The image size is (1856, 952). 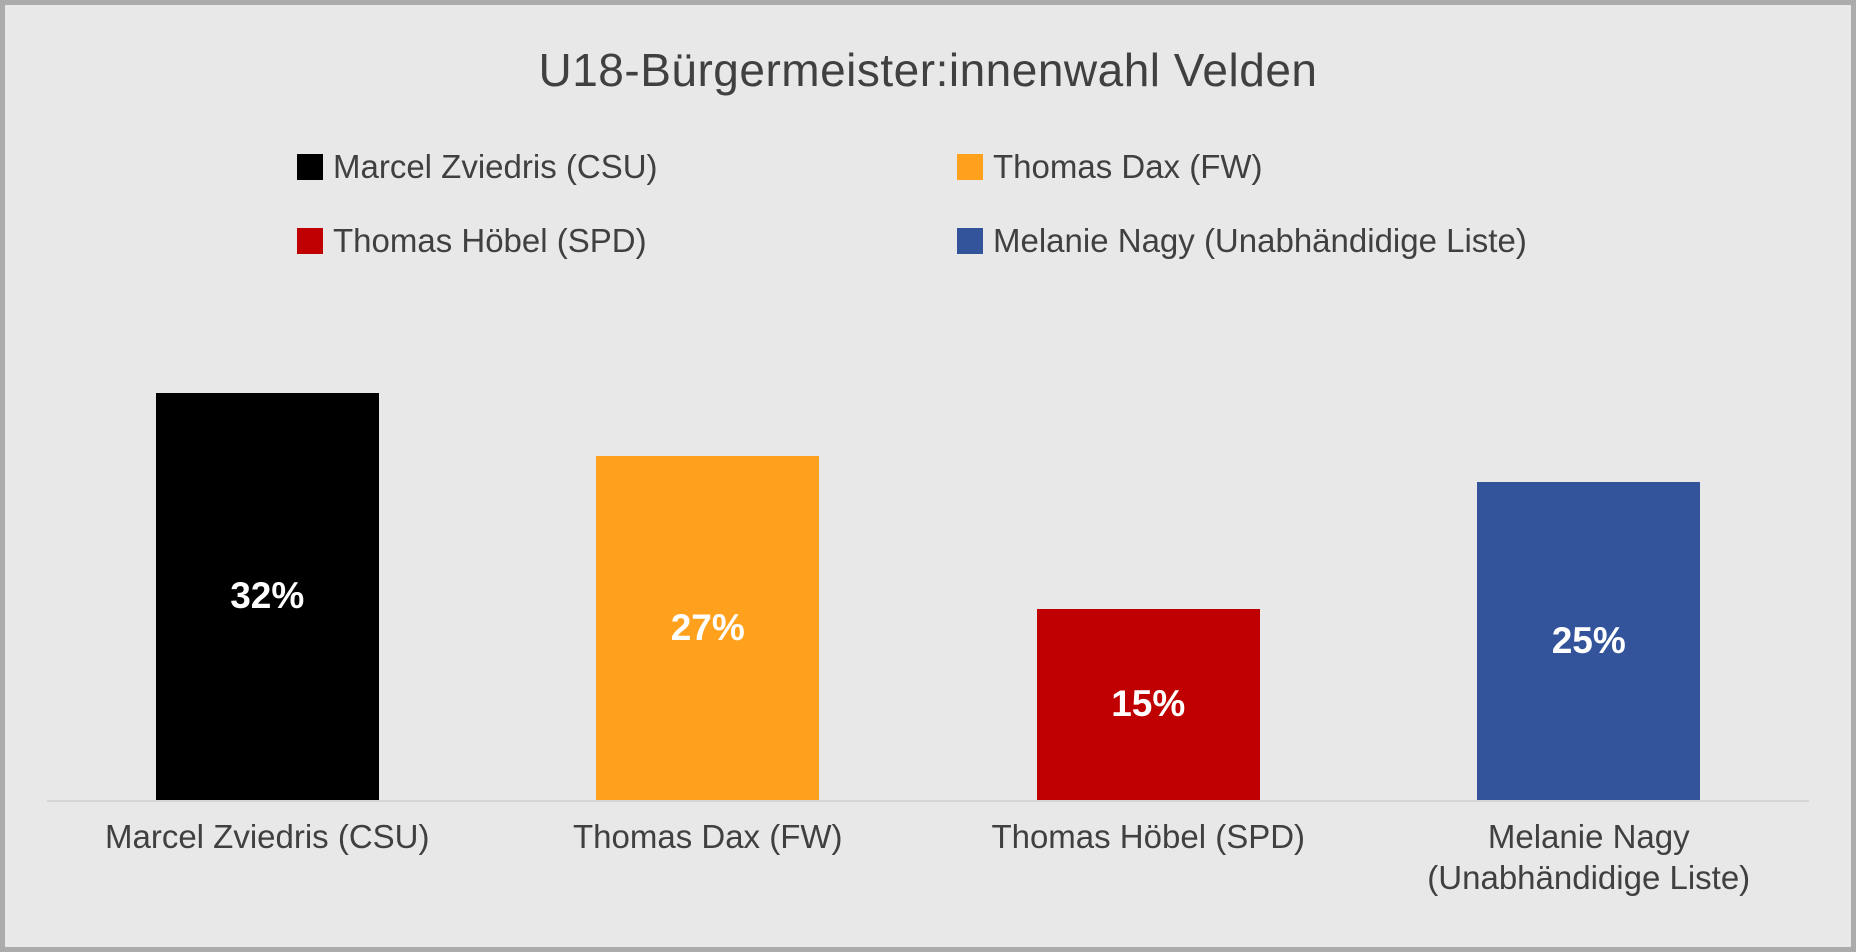 I want to click on bar: 27%, so click(x=708, y=628).